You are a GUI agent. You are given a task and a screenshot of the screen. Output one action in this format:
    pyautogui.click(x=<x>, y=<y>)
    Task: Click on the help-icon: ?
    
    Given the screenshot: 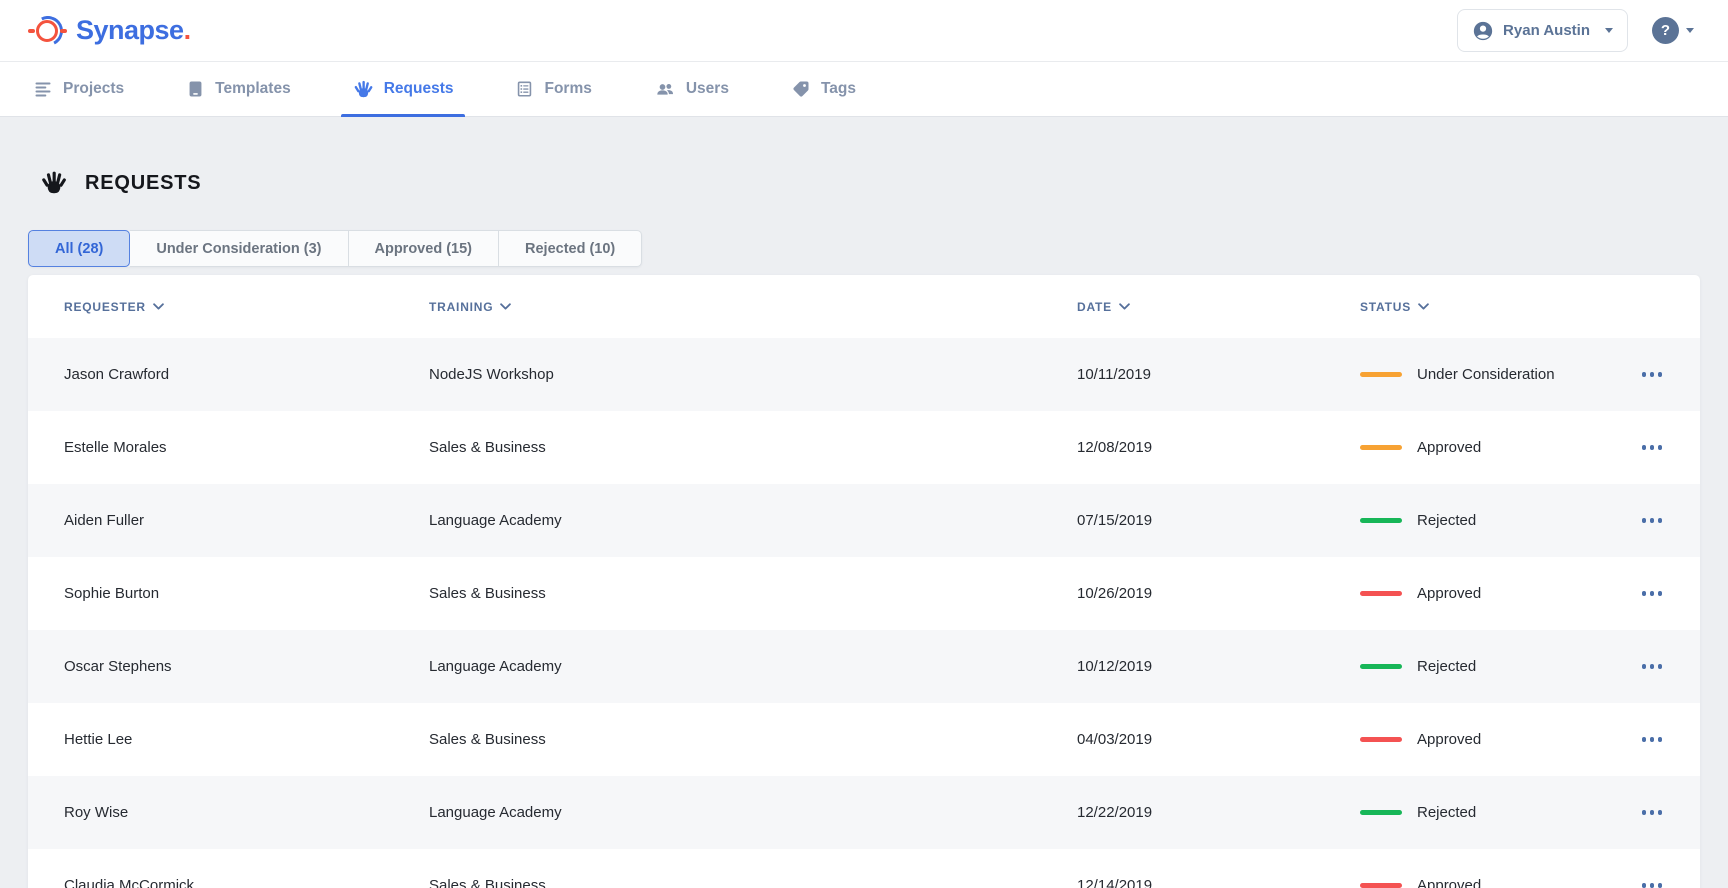 What is the action you would take?
    pyautogui.click(x=1665, y=30)
    